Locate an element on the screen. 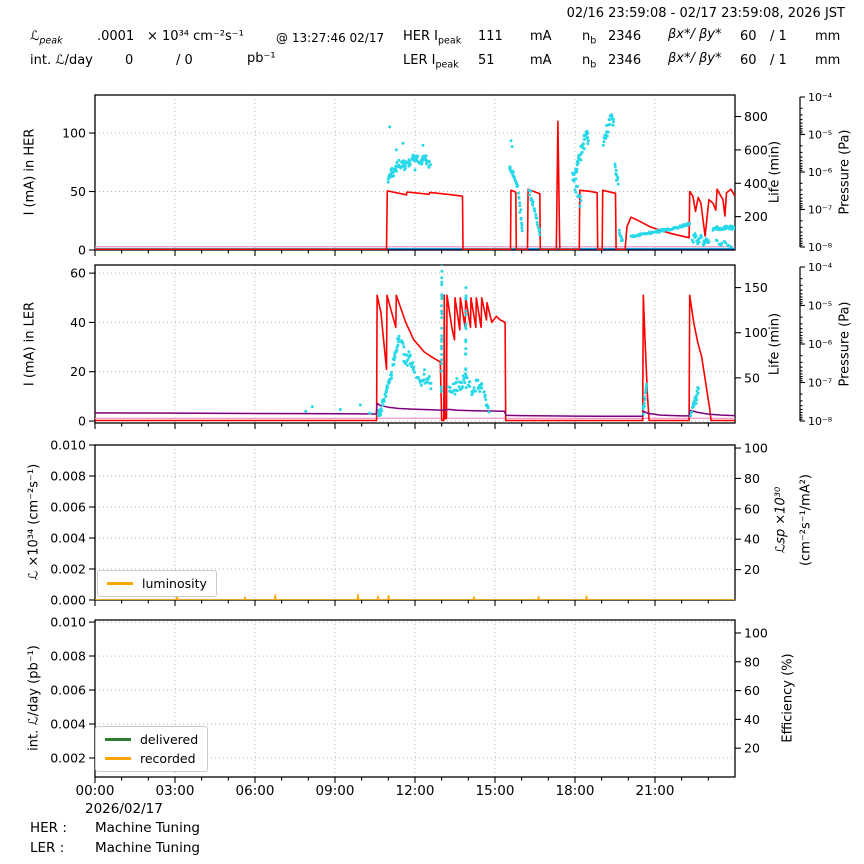  luminosity-right-ytick: 60 is located at coordinates (752, 508).